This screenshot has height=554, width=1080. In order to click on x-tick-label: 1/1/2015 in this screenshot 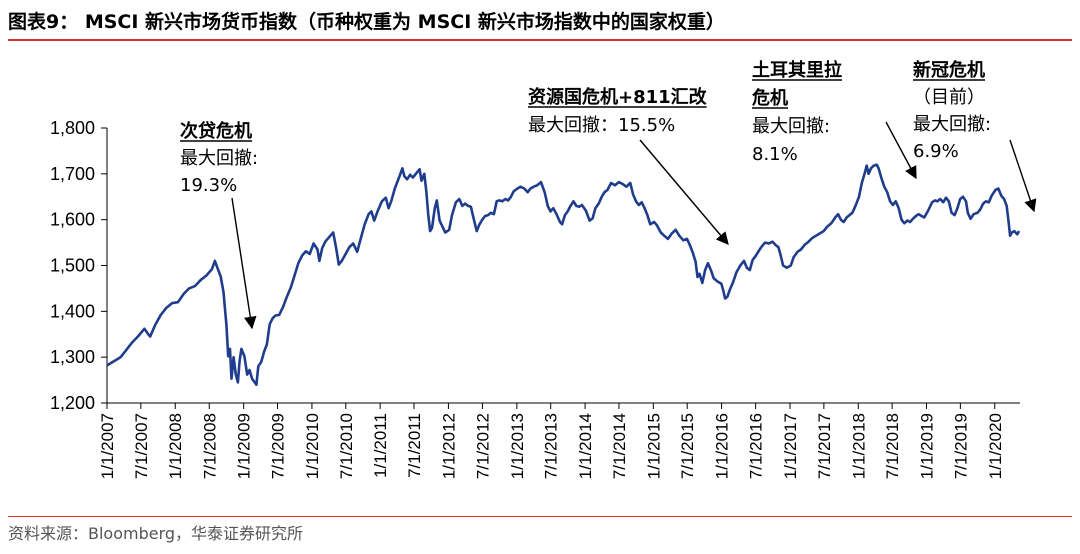, I will do `click(653, 446)`.